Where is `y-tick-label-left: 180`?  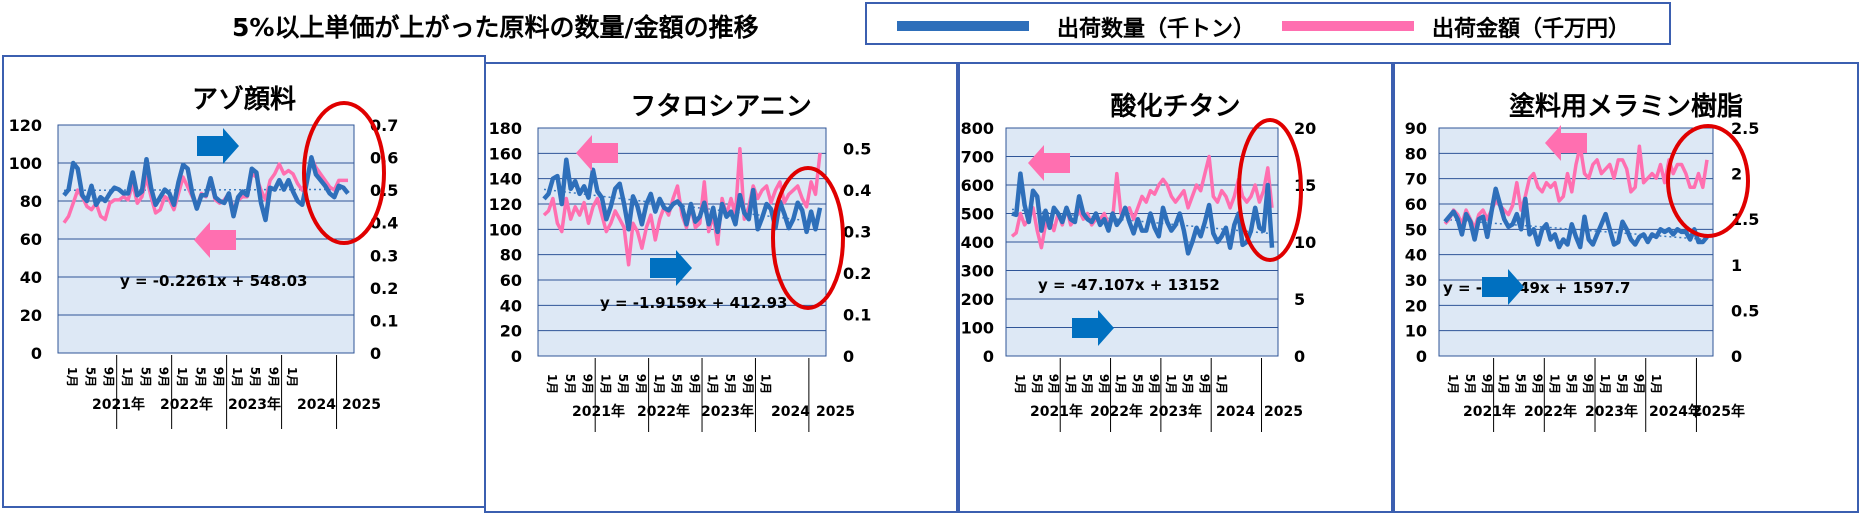 y-tick-label-left: 180 is located at coordinates (505, 128).